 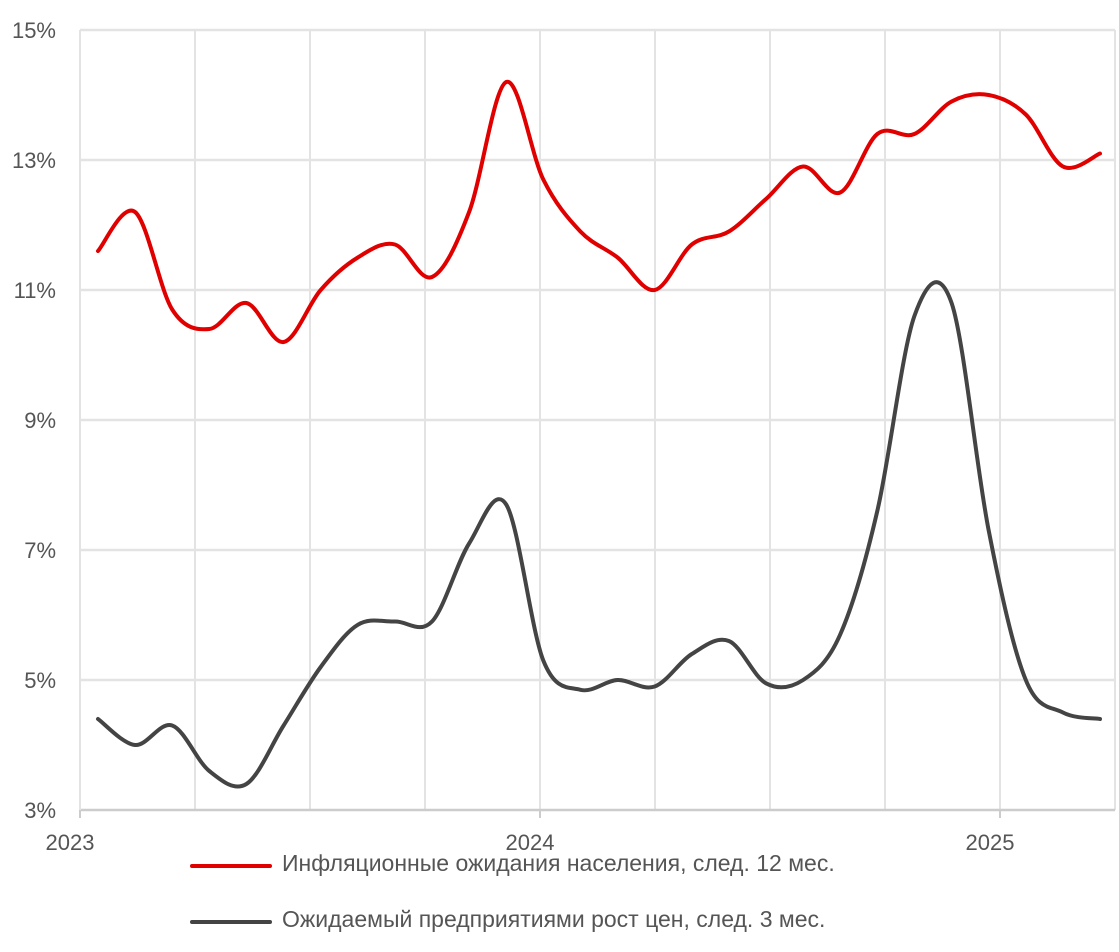 What do you see at coordinates (70, 842) in the screenshot?
I see `x-tick-label: 2023` at bounding box center [70, 842].